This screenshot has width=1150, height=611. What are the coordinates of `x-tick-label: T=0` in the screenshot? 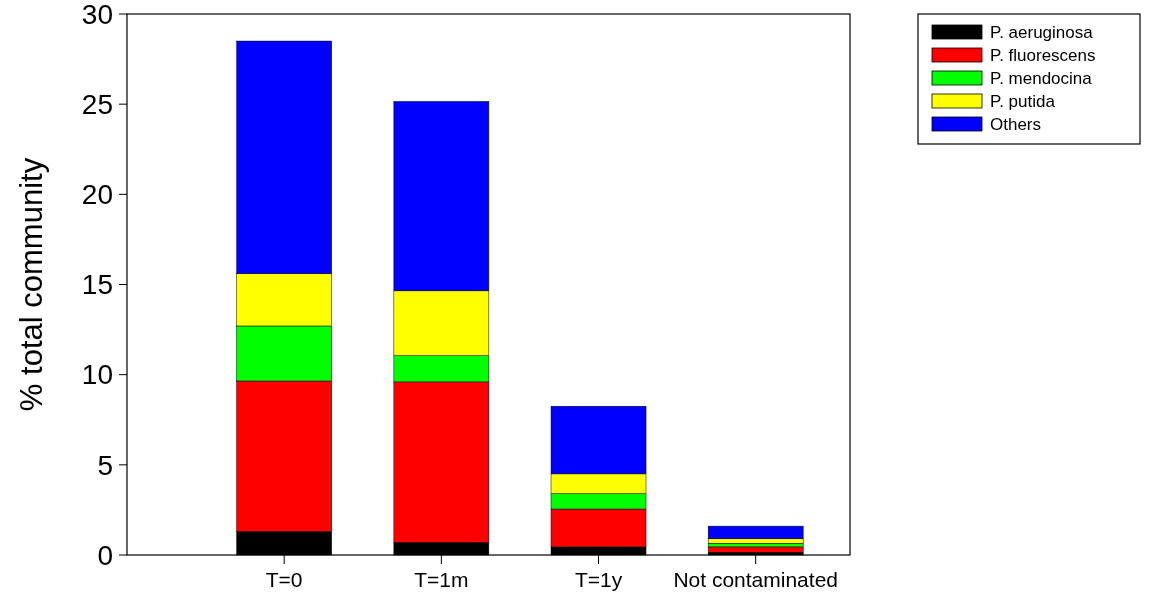 It's located at (284, 579).